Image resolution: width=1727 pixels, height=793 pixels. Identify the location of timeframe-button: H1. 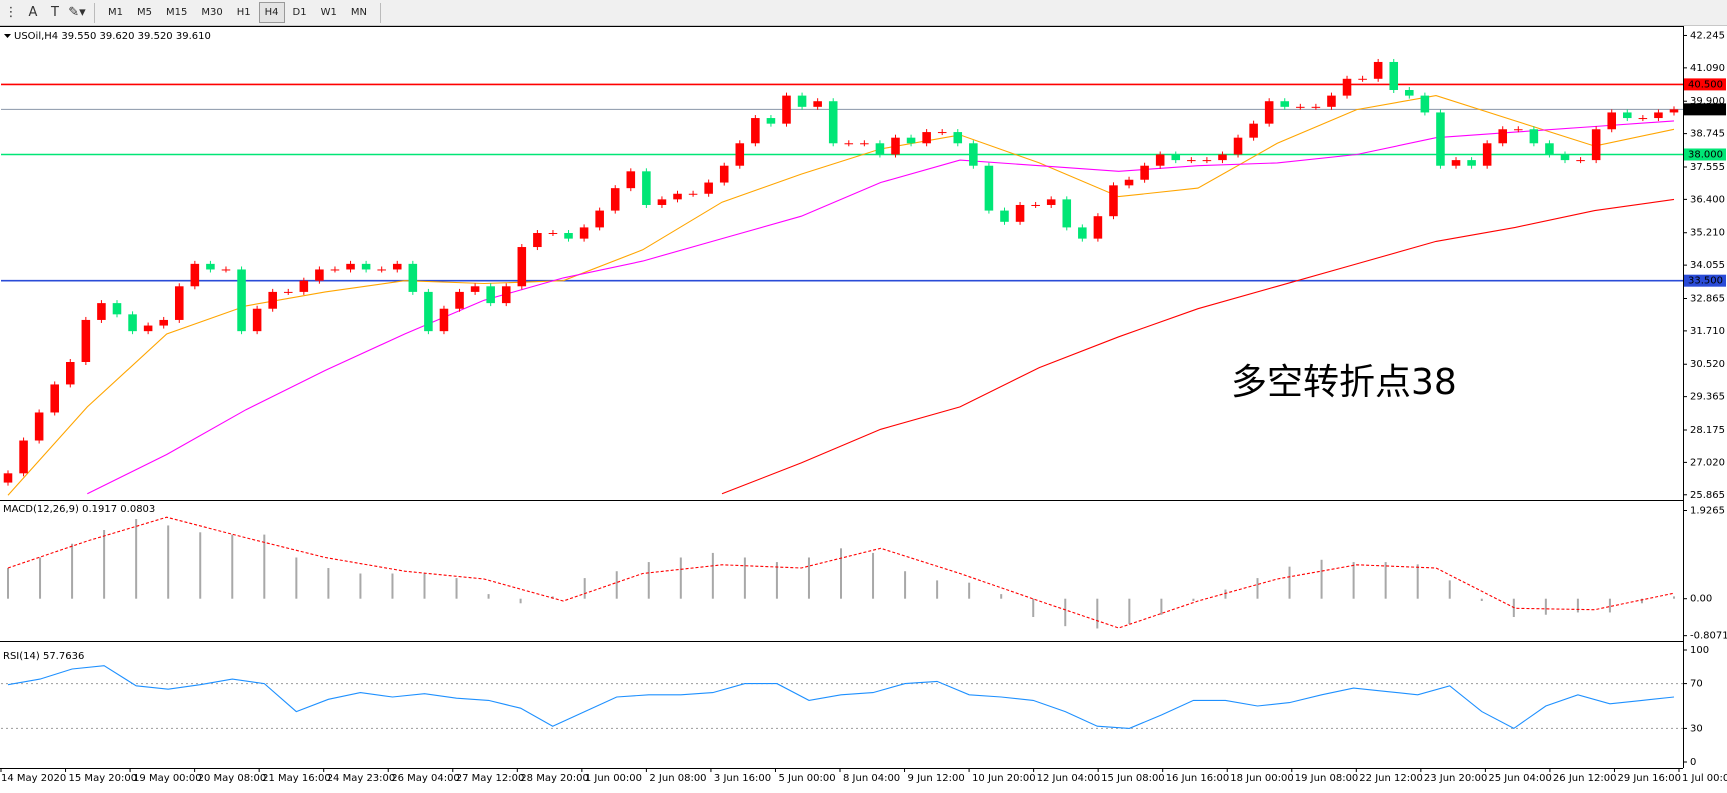
(243, 12).